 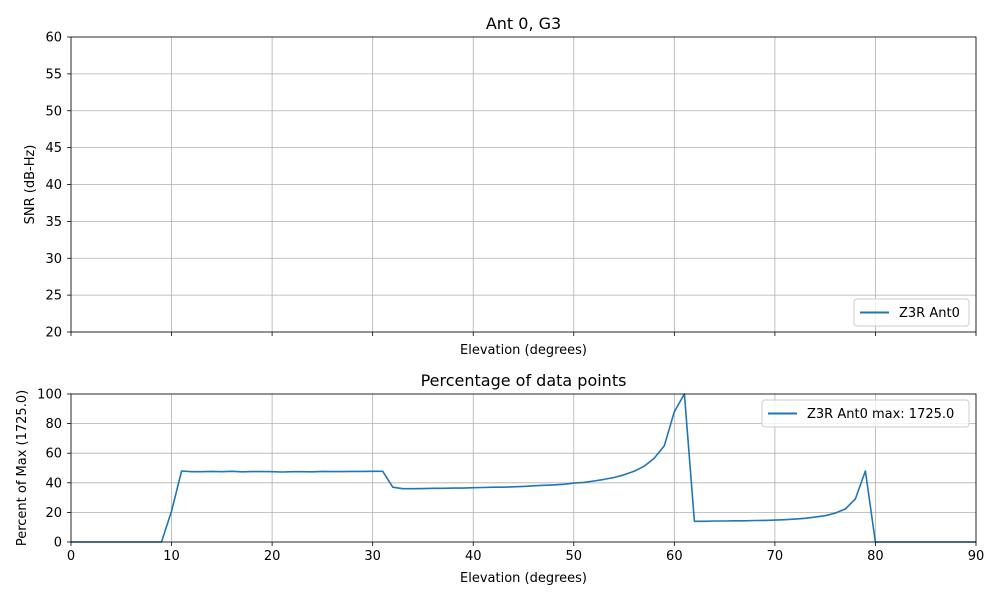 I want to click on percentage-chart-x-tick-label: 80, so click(x=875, y=556).